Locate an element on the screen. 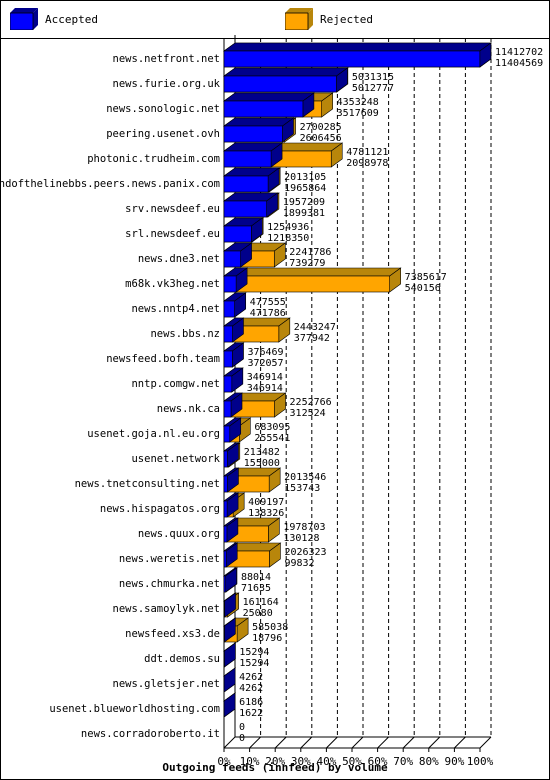 The image size is (550, 780). category-label: ddt.demos.su is located at coordinates (182, 659).